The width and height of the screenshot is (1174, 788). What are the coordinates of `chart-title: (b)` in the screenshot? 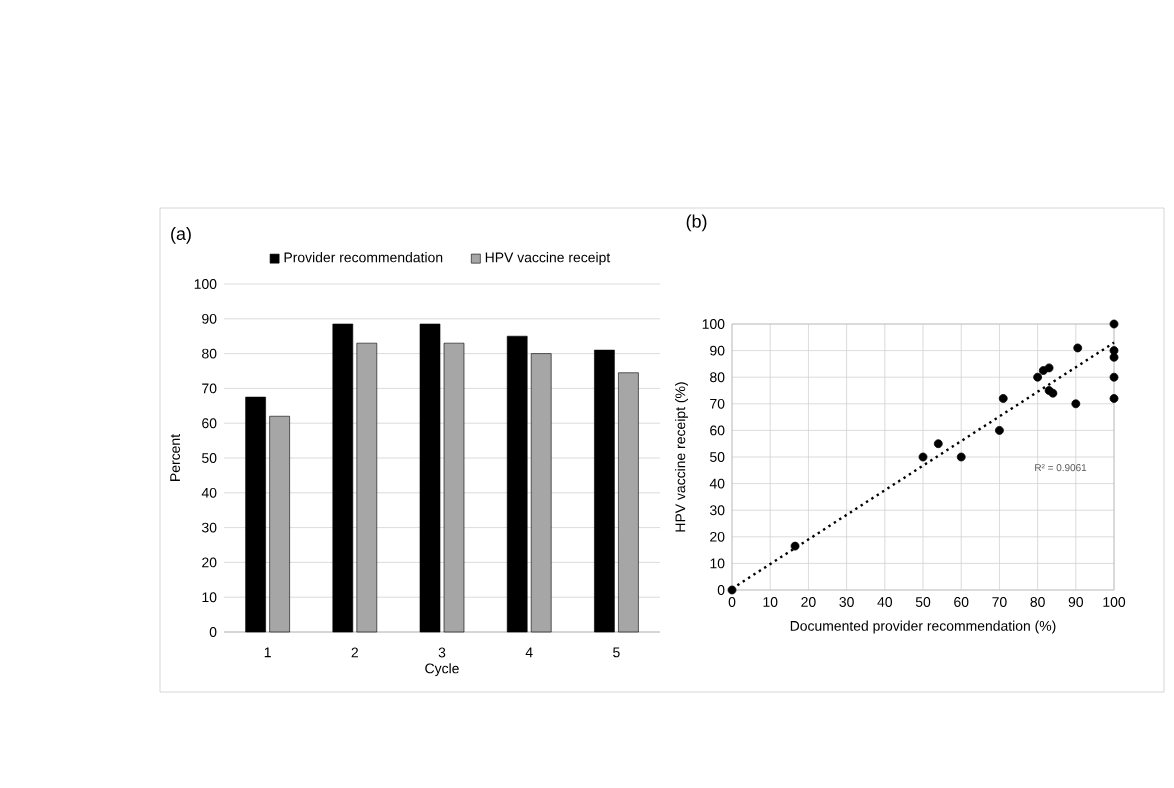 It's located at (696, 223).